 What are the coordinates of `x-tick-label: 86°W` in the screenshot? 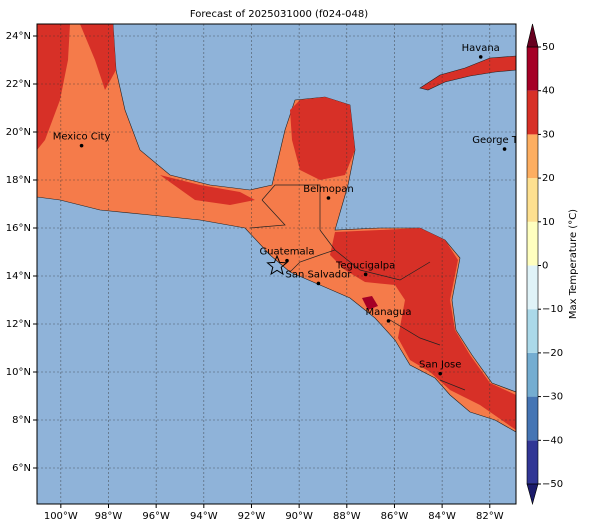 It's located at (395, 516).